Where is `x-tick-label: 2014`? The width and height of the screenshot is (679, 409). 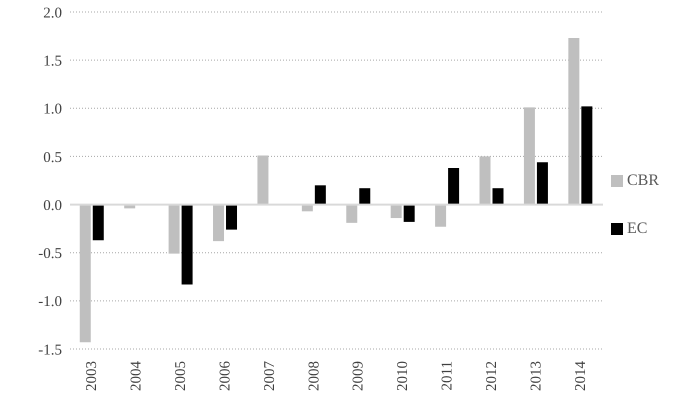
x-tick-label: 2014 is located at coordinates (580, 375).